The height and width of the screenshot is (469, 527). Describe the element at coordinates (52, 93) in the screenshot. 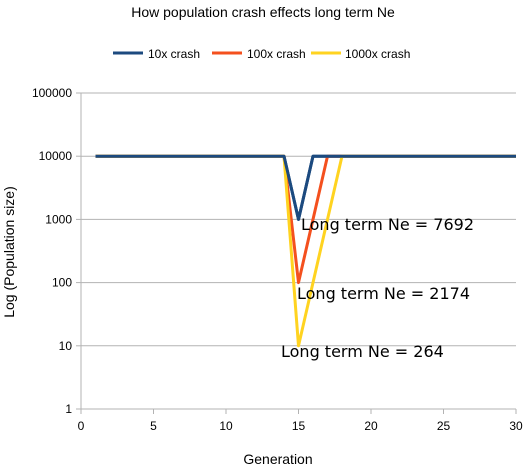

I see `y-tick-label: 100000` at that location.